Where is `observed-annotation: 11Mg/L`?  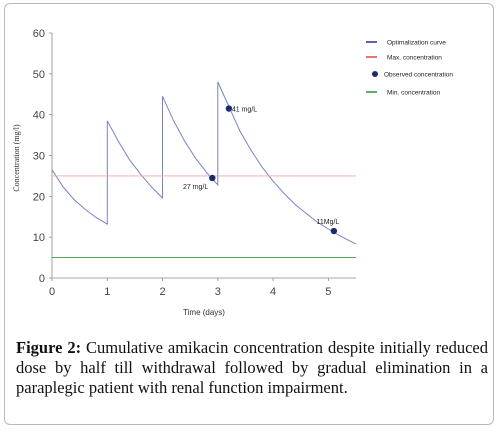
observed-annotation: 11Mg/L is located at coordinates (327, 222).